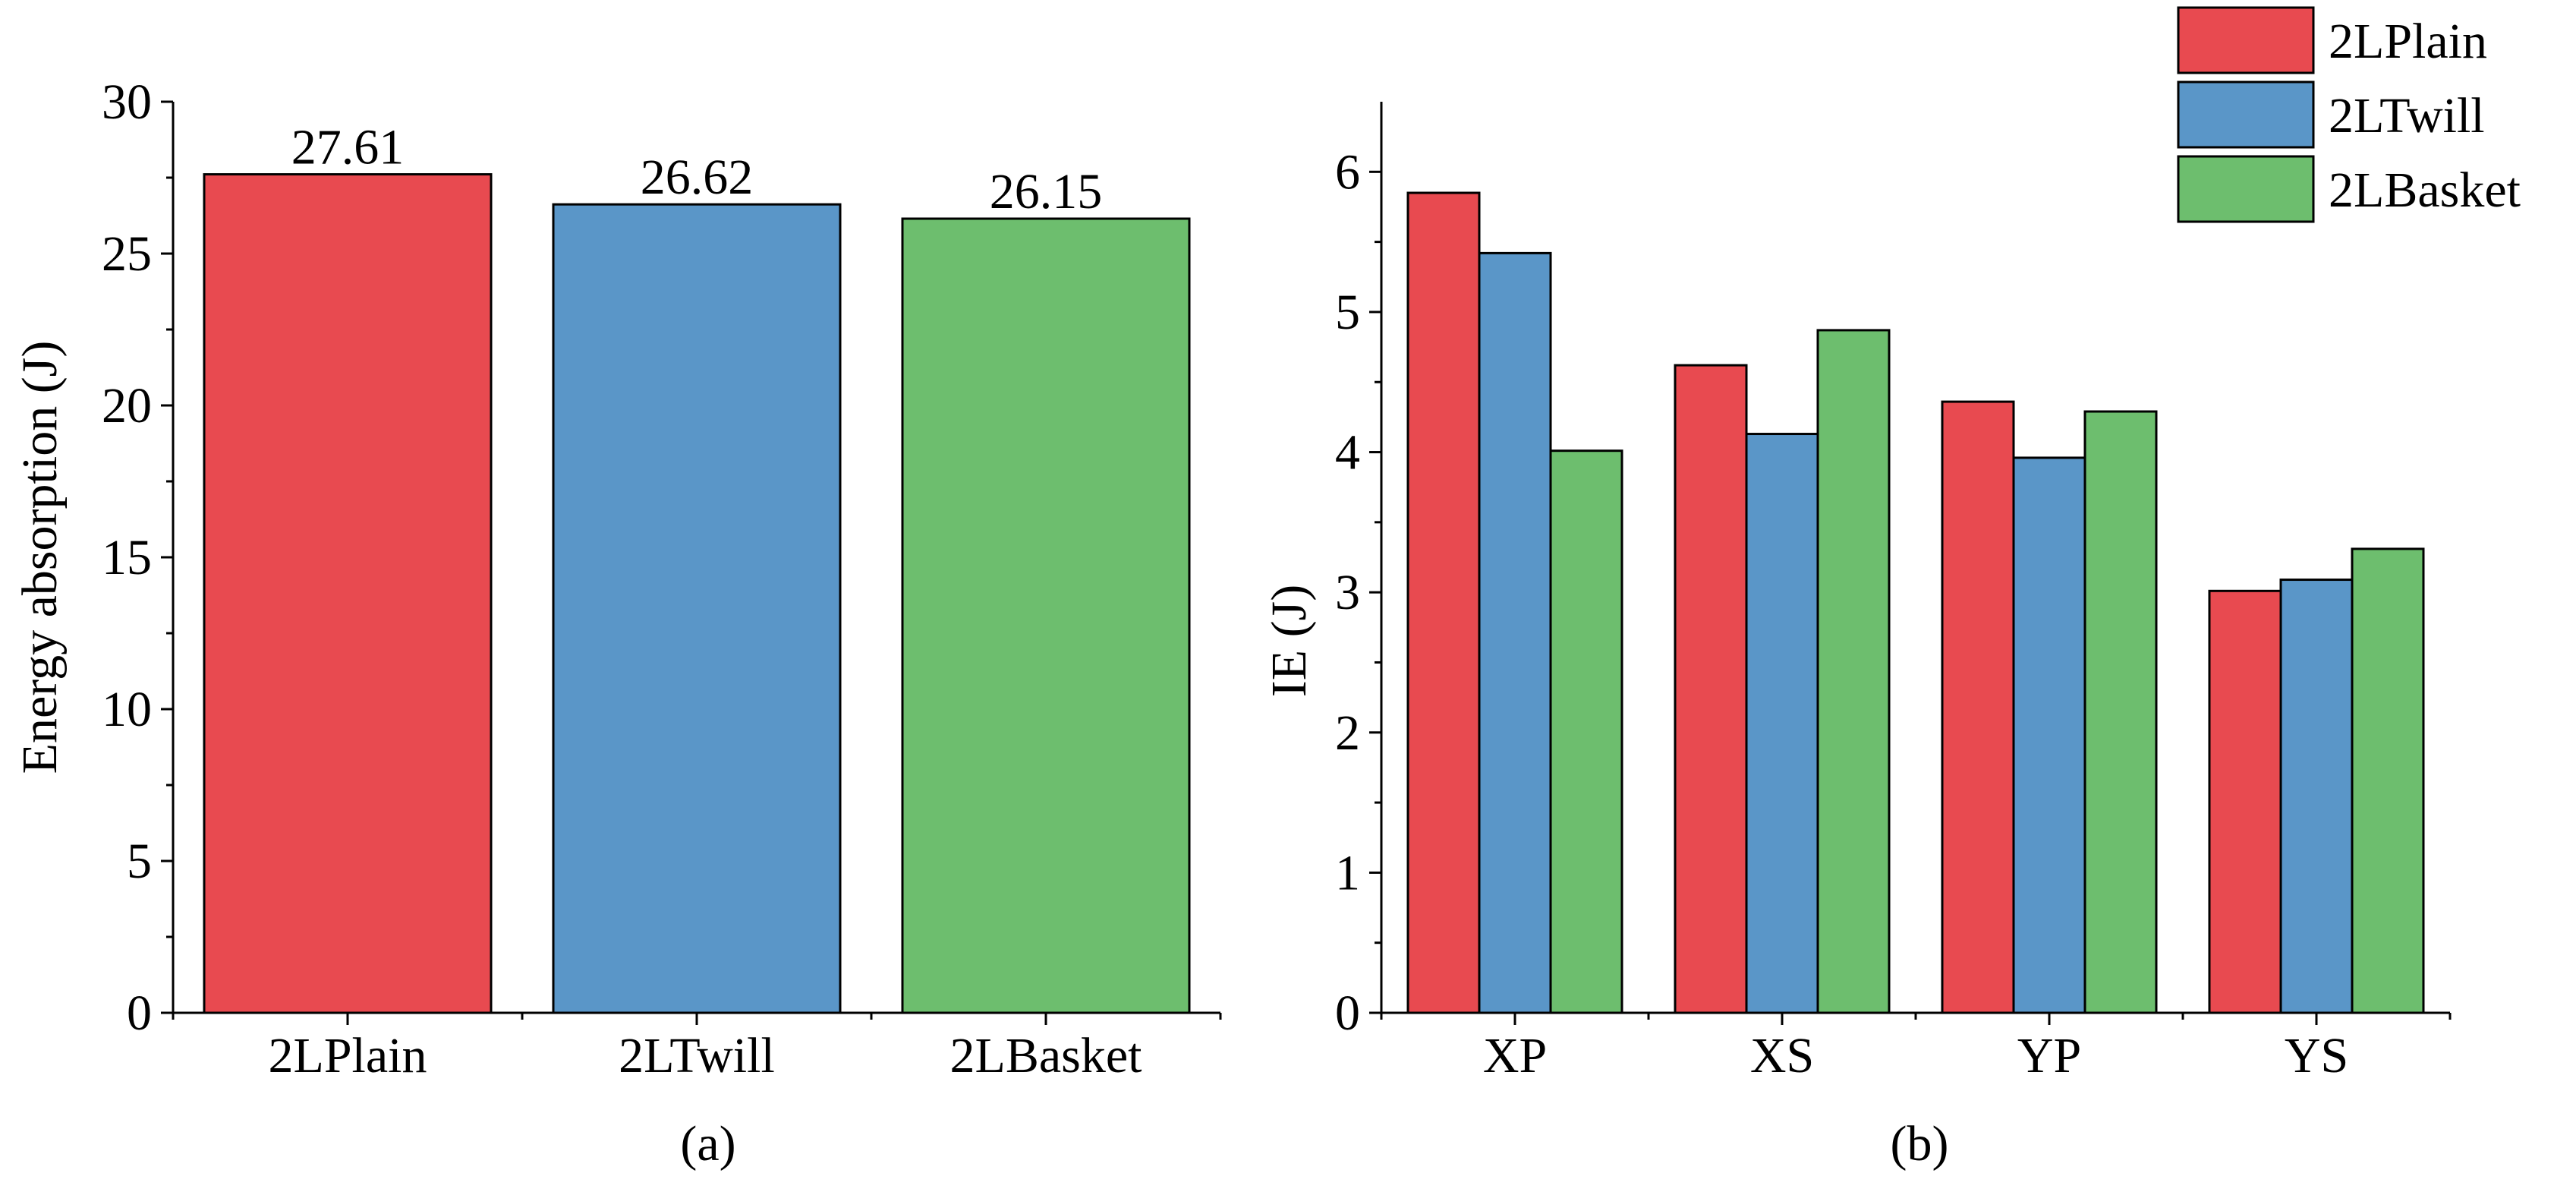 The width and height of the screenshot is (2576, 1192). Describe the element at coordinates (1782, 723) in the screenshot. I see `bar-xs-2ltwill` at that location.